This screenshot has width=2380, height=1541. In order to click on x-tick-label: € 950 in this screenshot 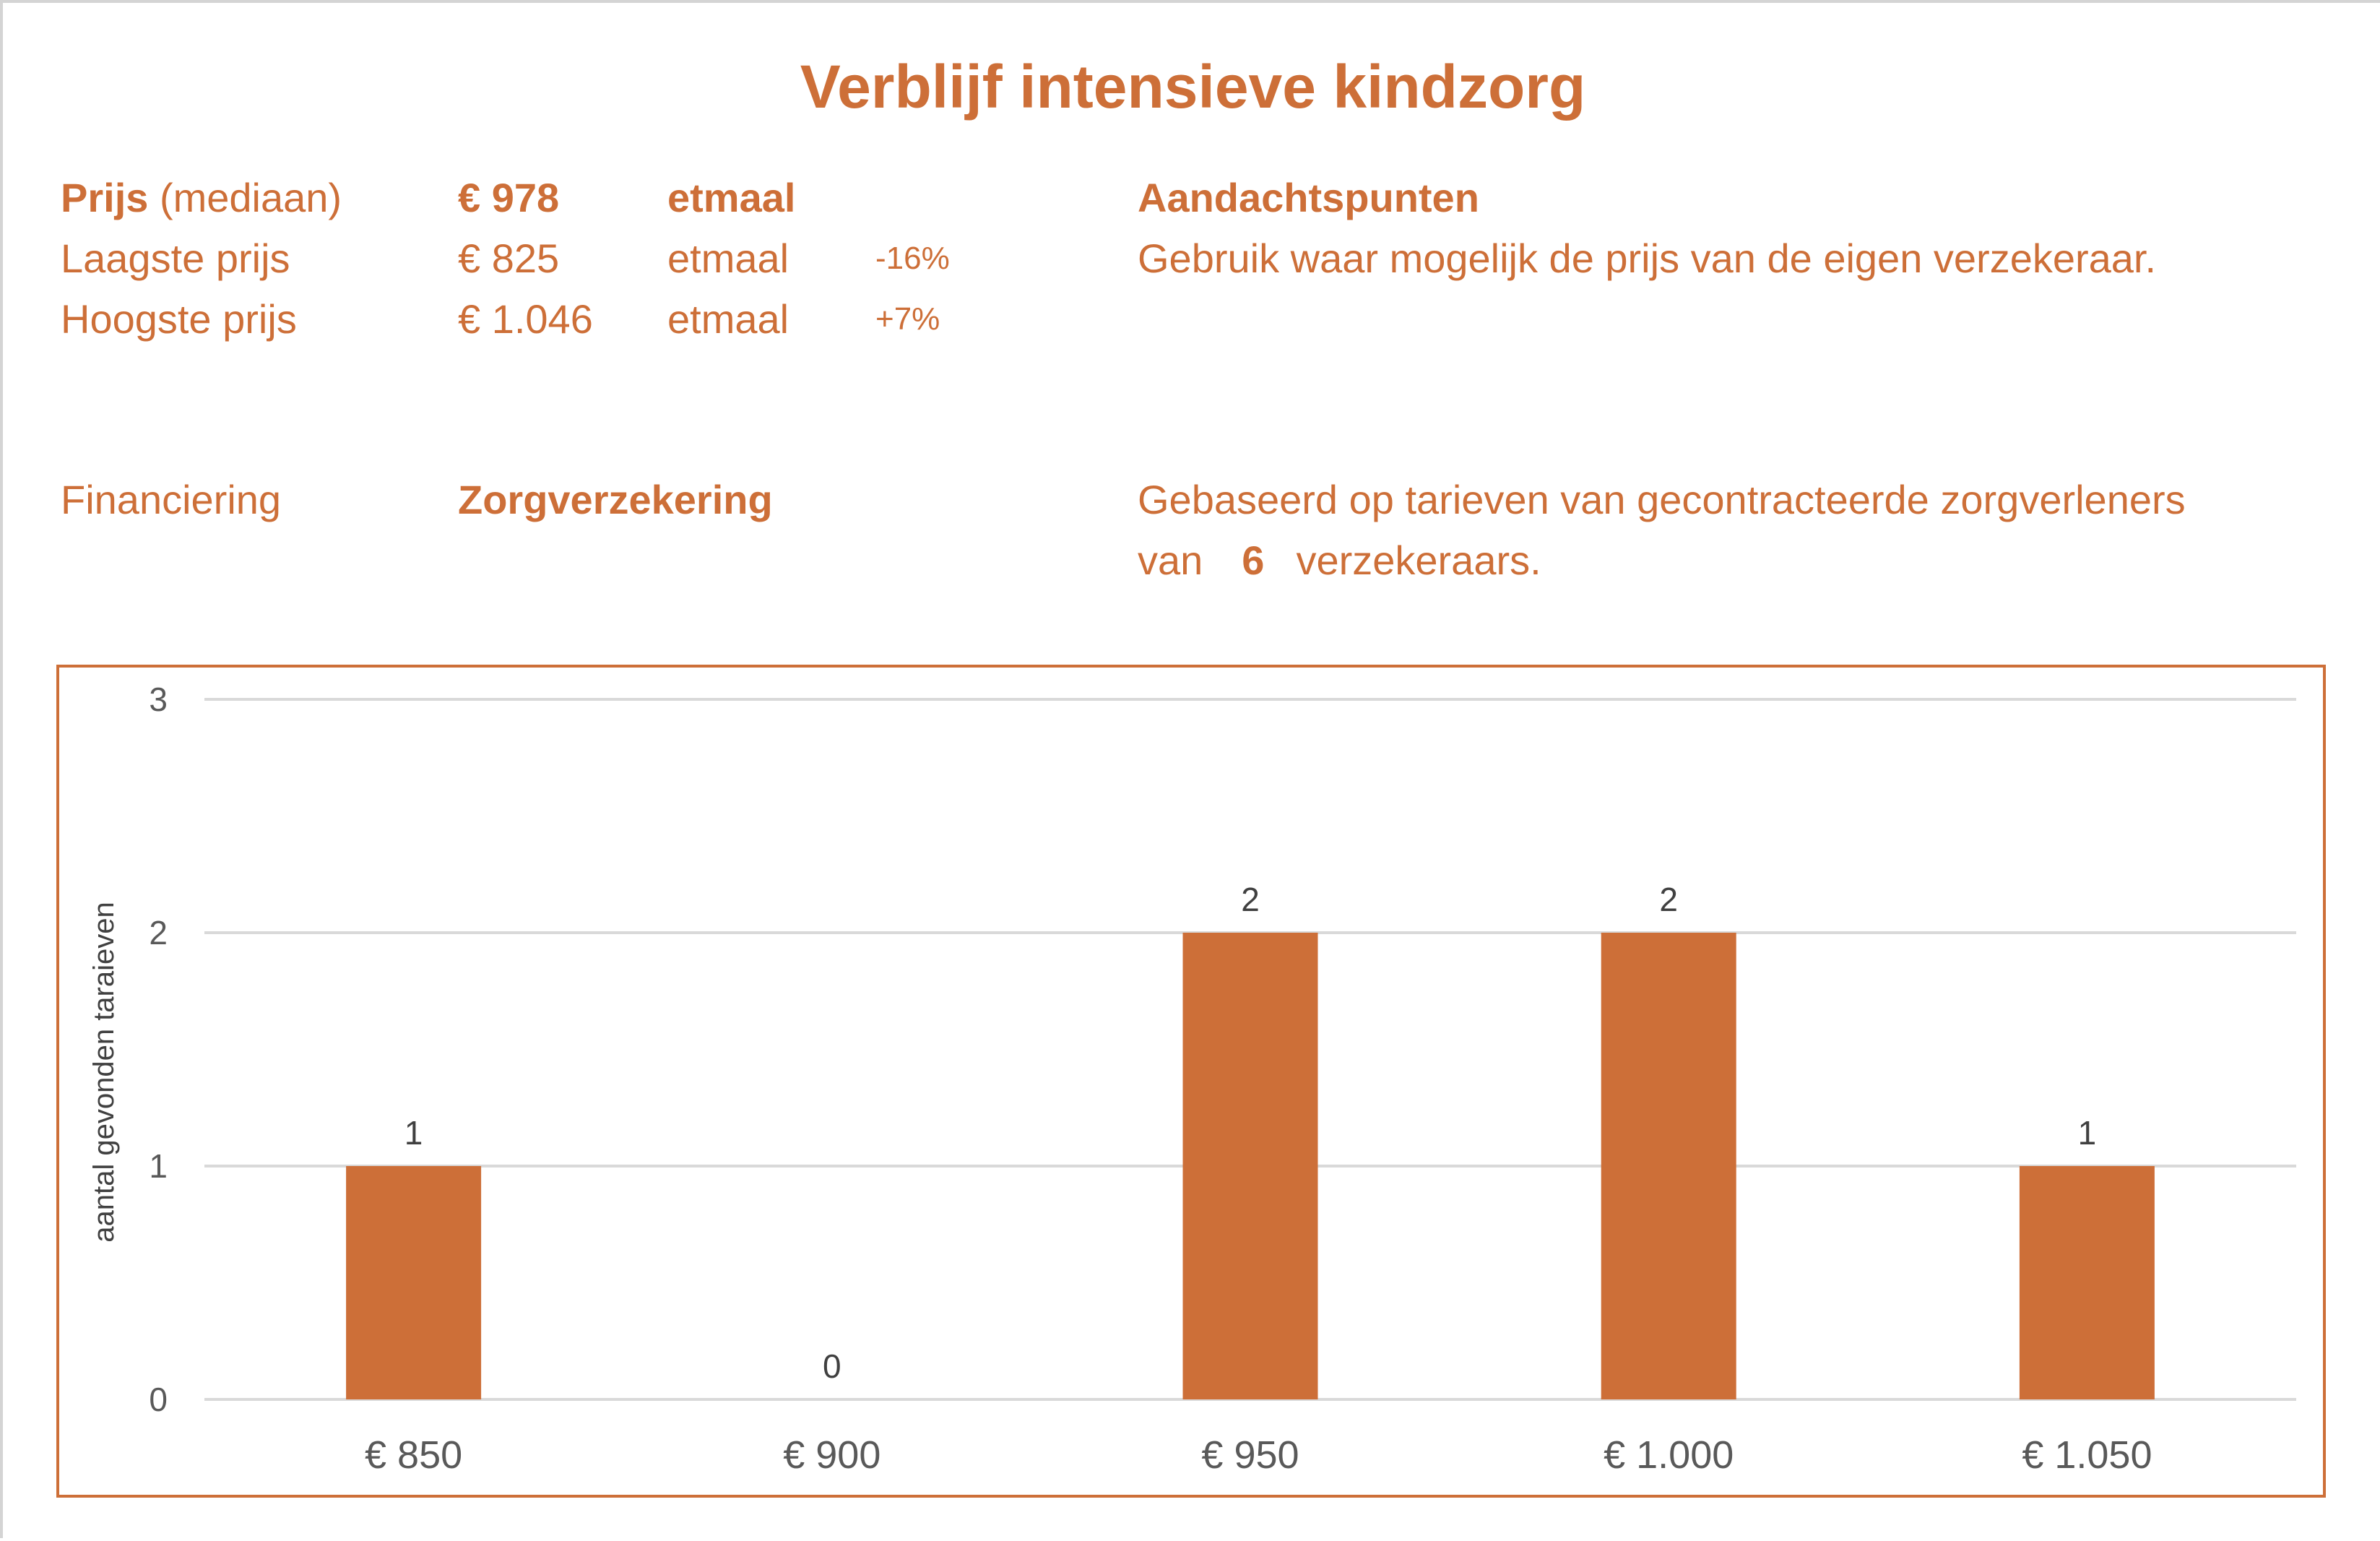, I will do `click(1250, 1455)`.